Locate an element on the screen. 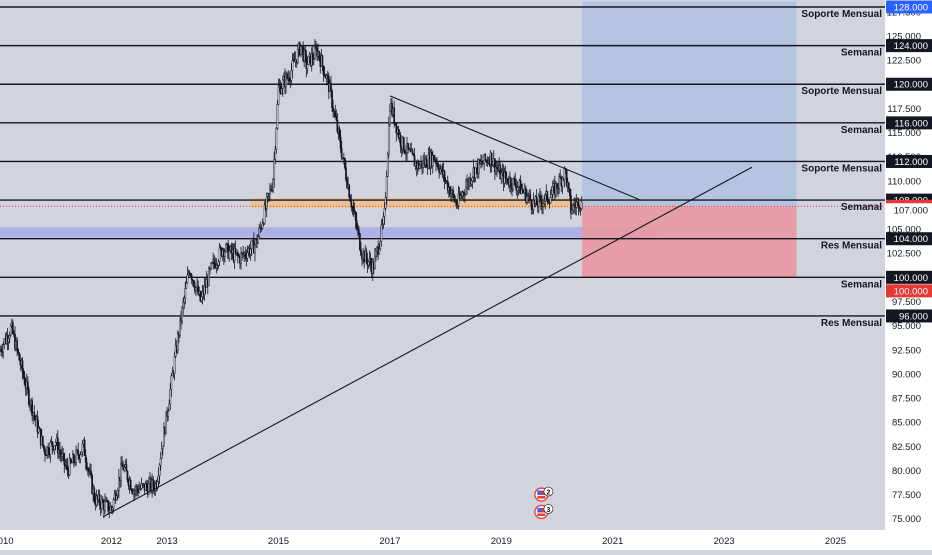  price-tick-label: 90.000 is located at coordinates (906, 374).